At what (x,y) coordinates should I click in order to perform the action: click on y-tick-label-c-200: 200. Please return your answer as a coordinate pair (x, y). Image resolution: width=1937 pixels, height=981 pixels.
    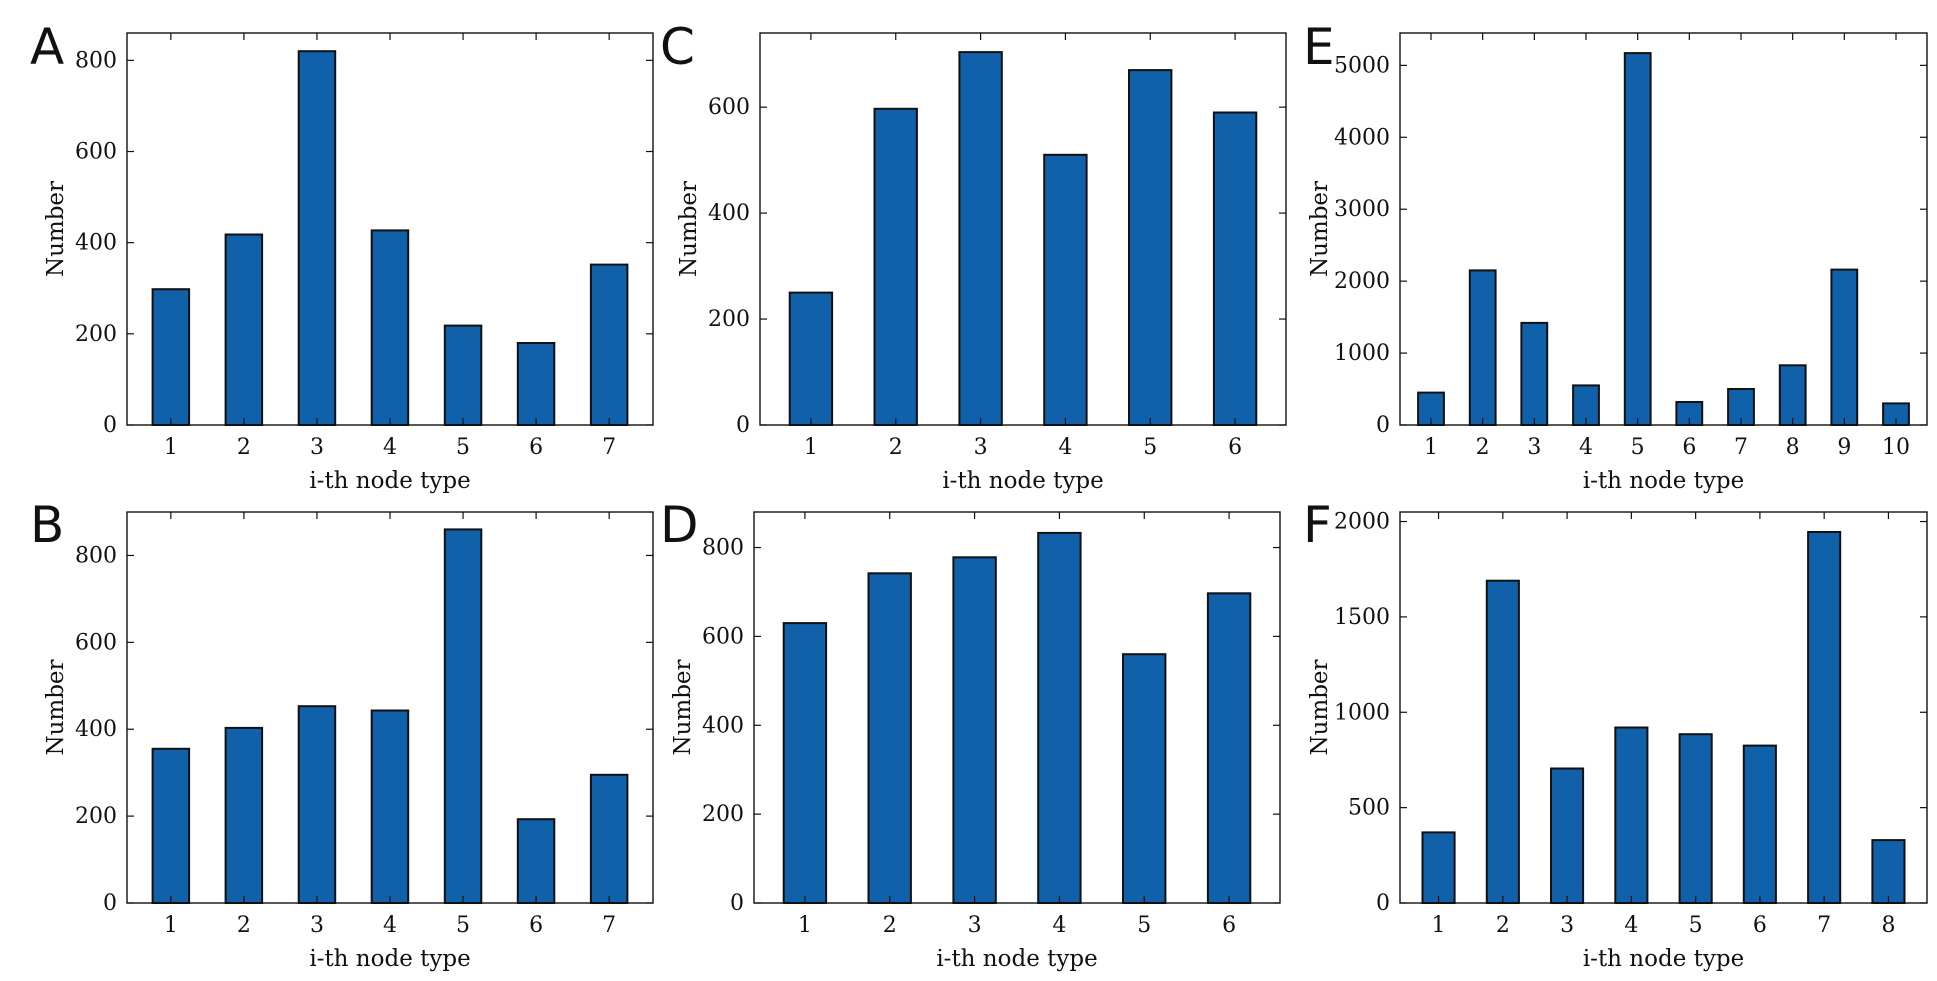
    Looking at the image, I should click on (729, 319).